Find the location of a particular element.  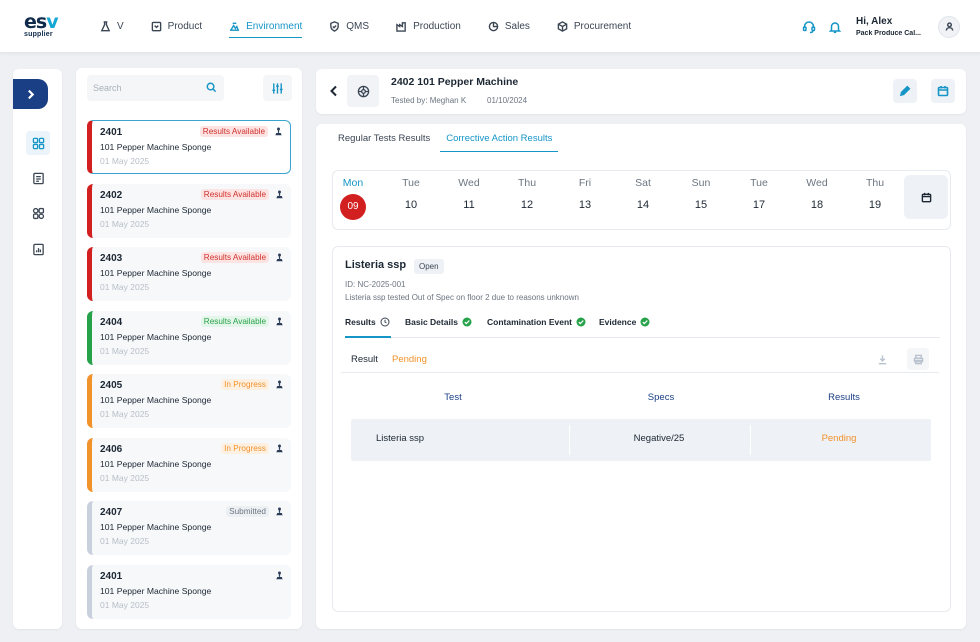

open-calendar-button is located at coordinates (926, 197).